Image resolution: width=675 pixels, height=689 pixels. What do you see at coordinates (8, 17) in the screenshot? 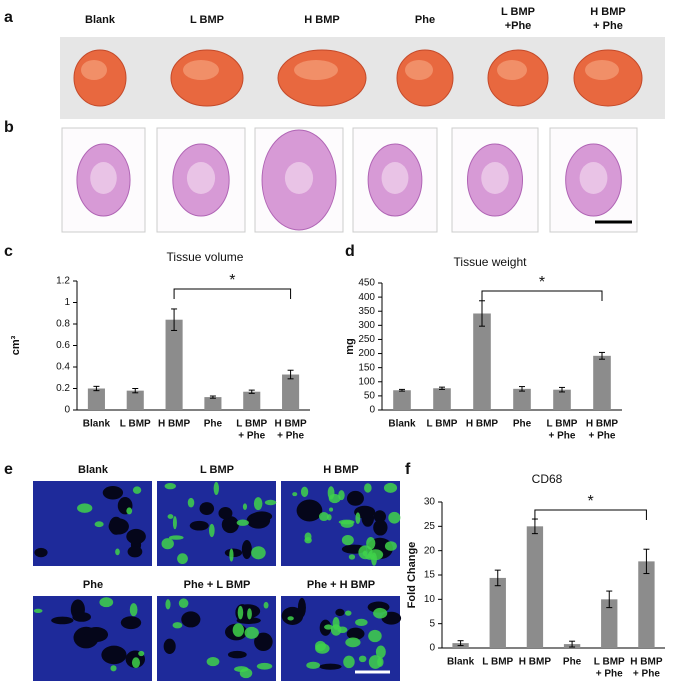
I see `panel-letter: a` at bounding box center [8, 17].